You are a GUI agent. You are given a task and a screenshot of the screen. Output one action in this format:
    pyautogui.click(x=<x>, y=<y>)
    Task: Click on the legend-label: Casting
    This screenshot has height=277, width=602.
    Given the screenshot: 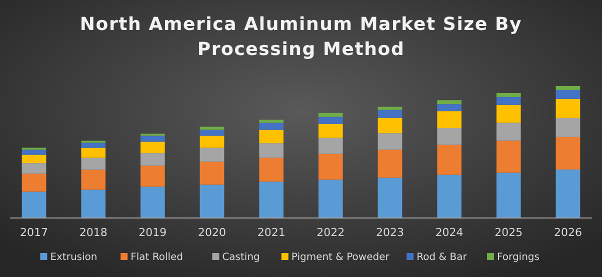 What is the action you would take?
    pyautogui.click(x=241, y=257)
    